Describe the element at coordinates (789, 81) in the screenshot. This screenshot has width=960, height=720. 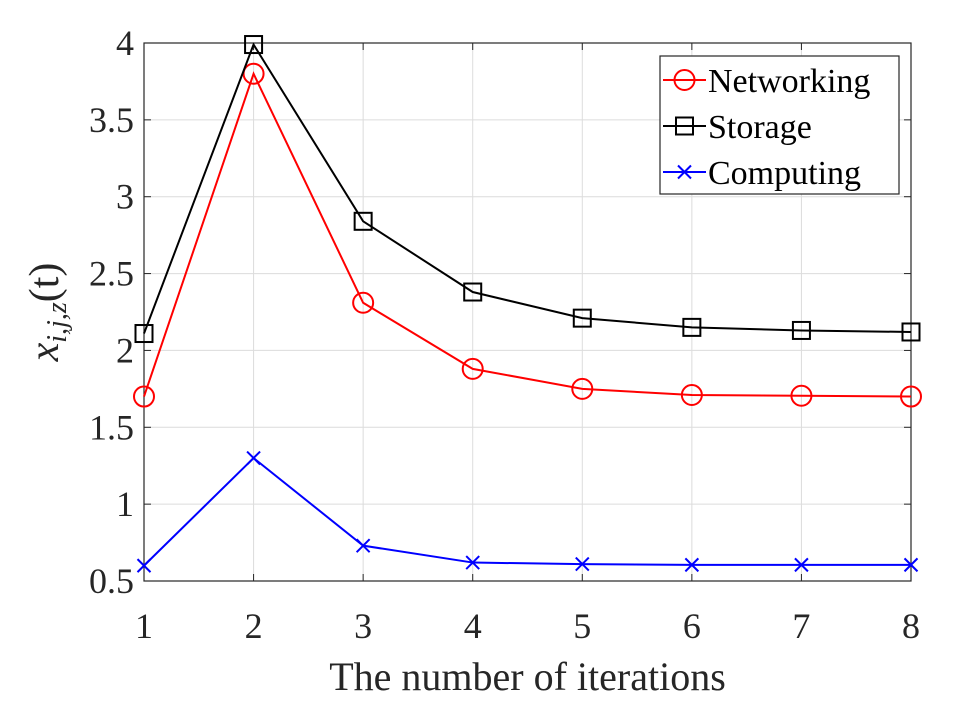
I see `legend-label-networking: Networking` at that location.